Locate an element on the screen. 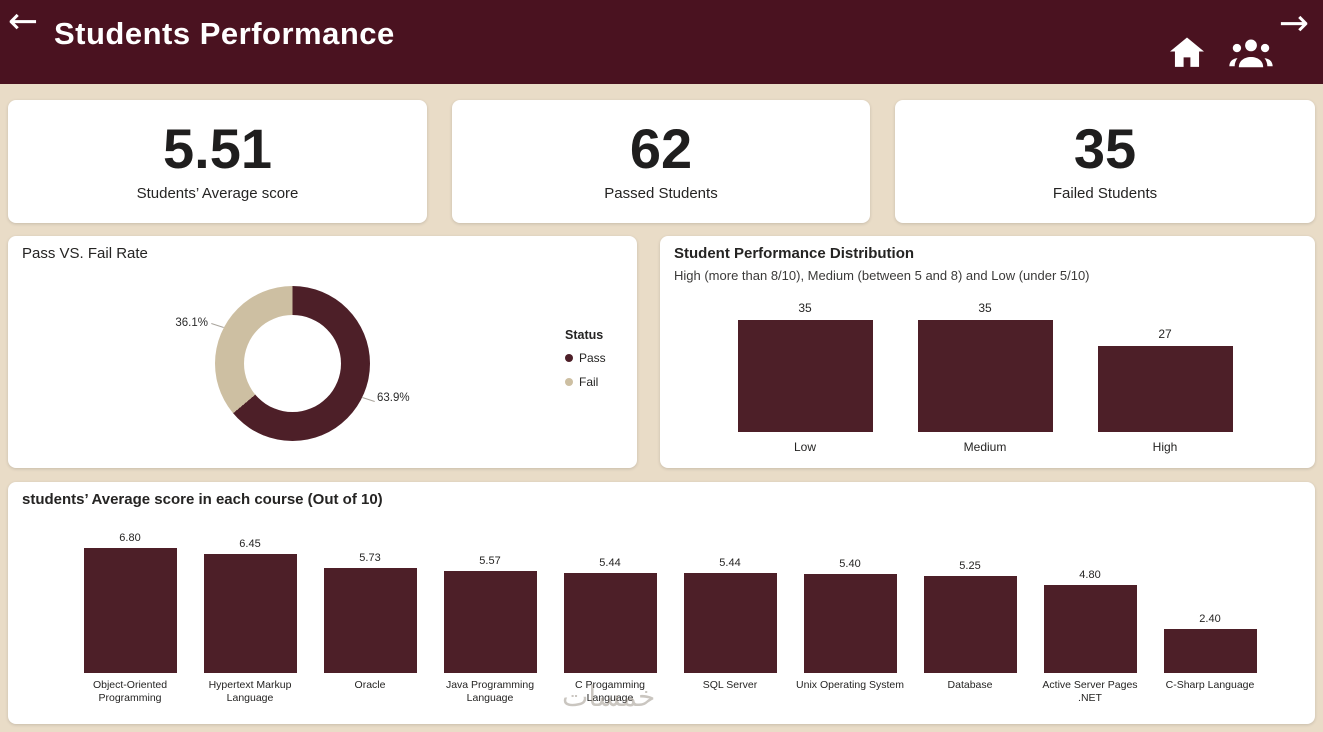  bar-category-label: SQL Server is located at coordinates (730, 685).